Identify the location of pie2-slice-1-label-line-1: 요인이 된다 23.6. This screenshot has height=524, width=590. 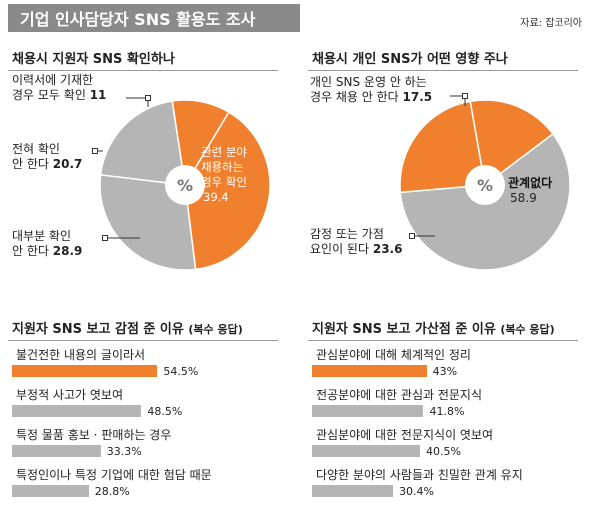
(356, 249).